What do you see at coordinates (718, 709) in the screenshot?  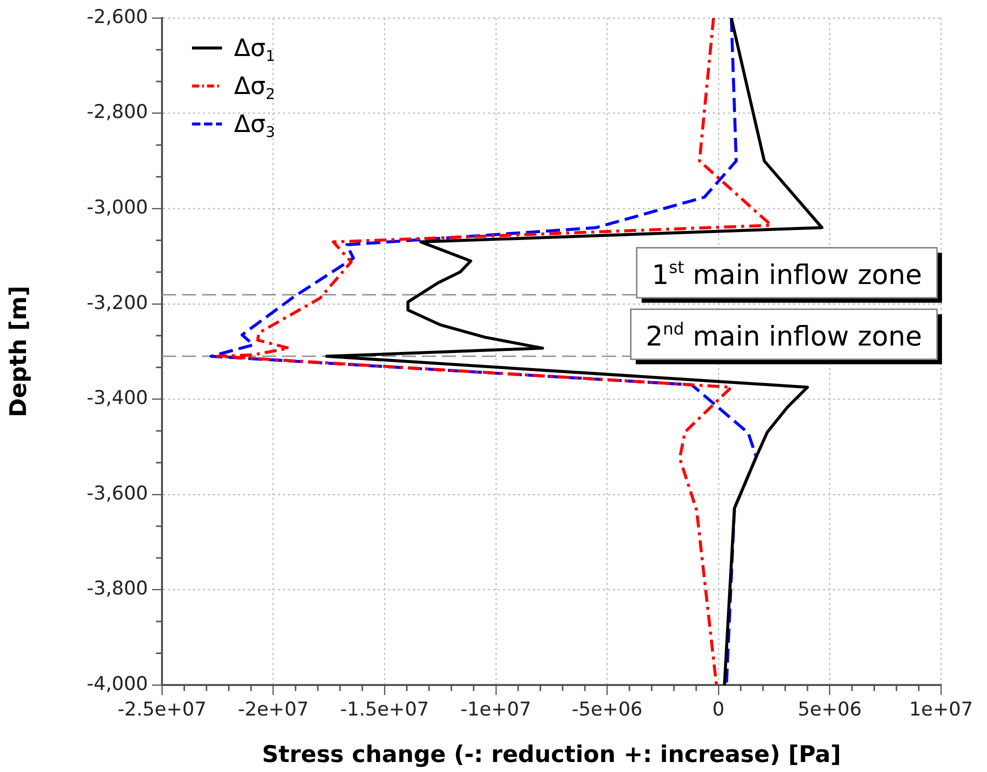 I see `x-tick-label: 0` at bounding box center [718, 709].